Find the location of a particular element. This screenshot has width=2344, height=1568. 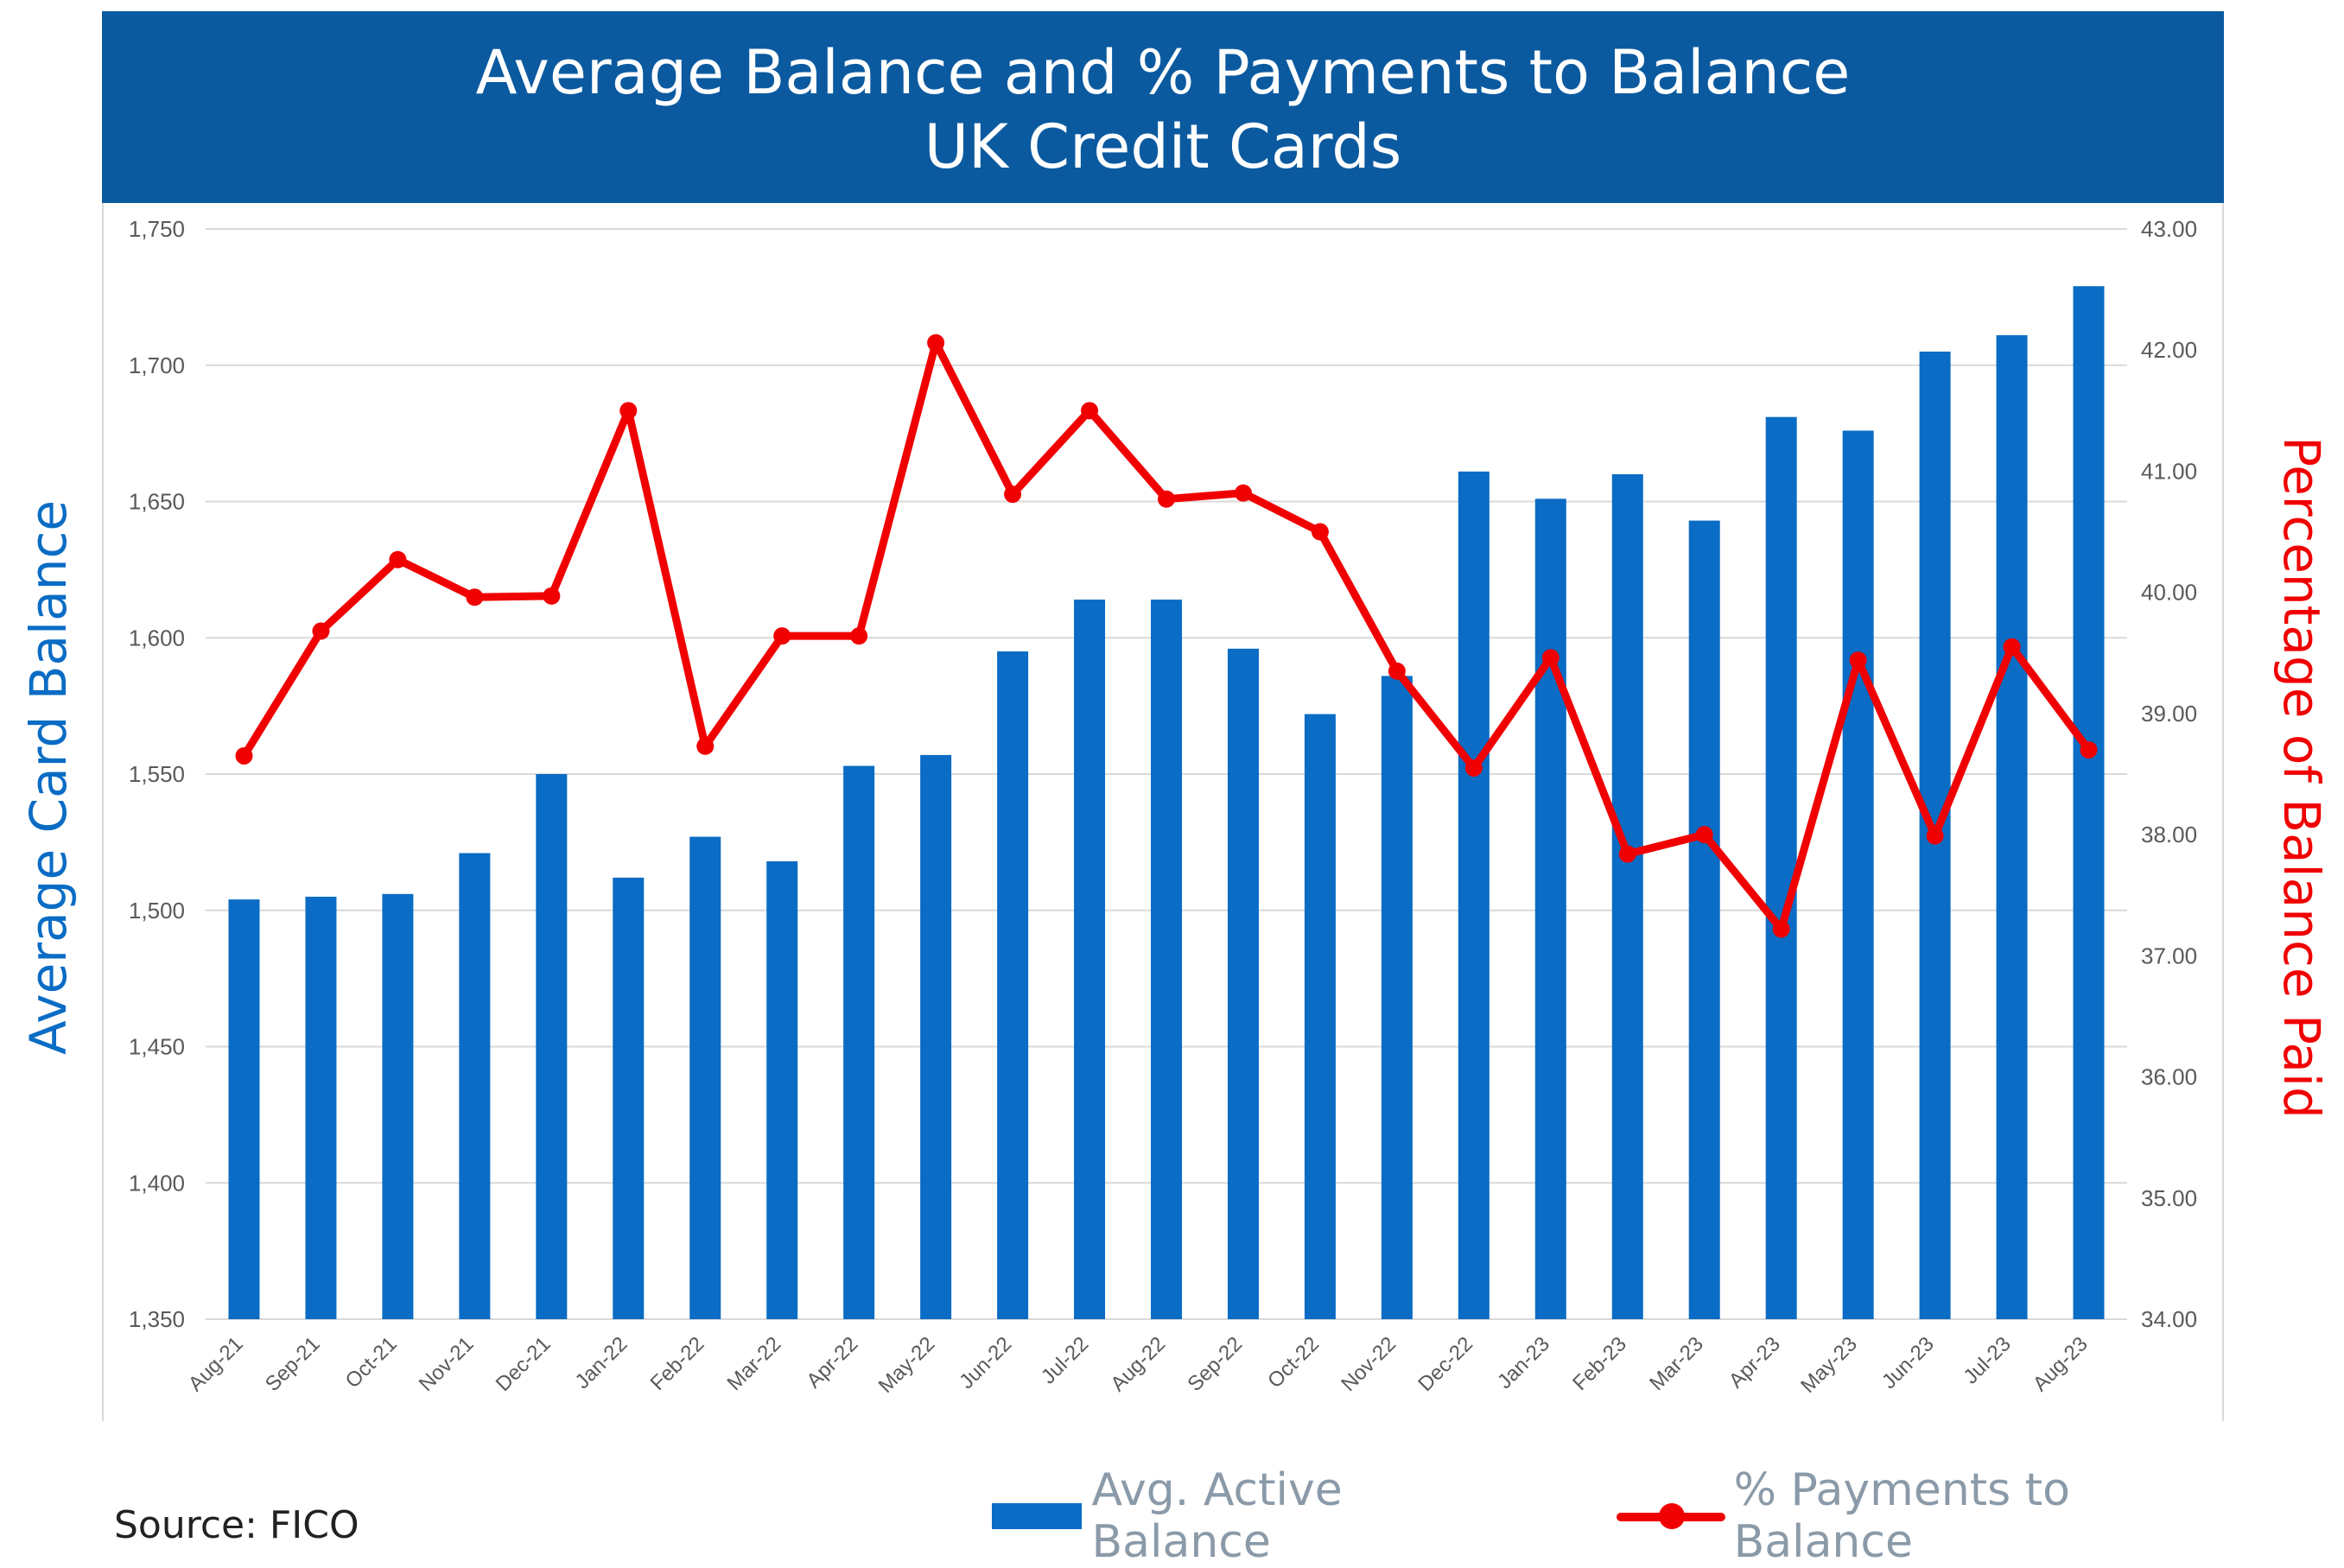

x-tick-label: Oct-22 is located at coordinates (1293, 1362).